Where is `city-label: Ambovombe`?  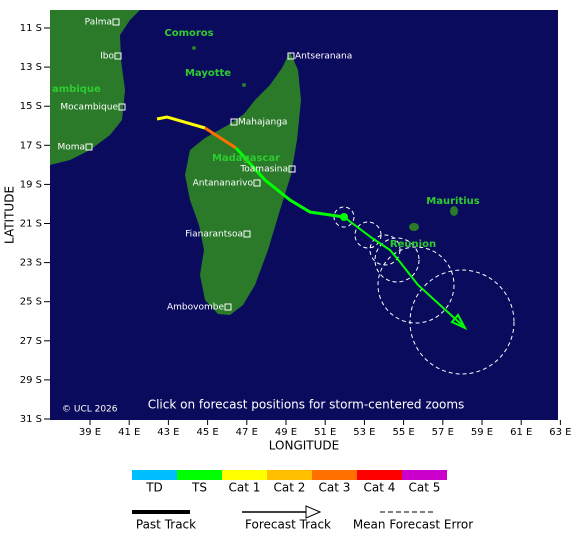
city-label: Ambovombe is located at coordinates (195, 308).